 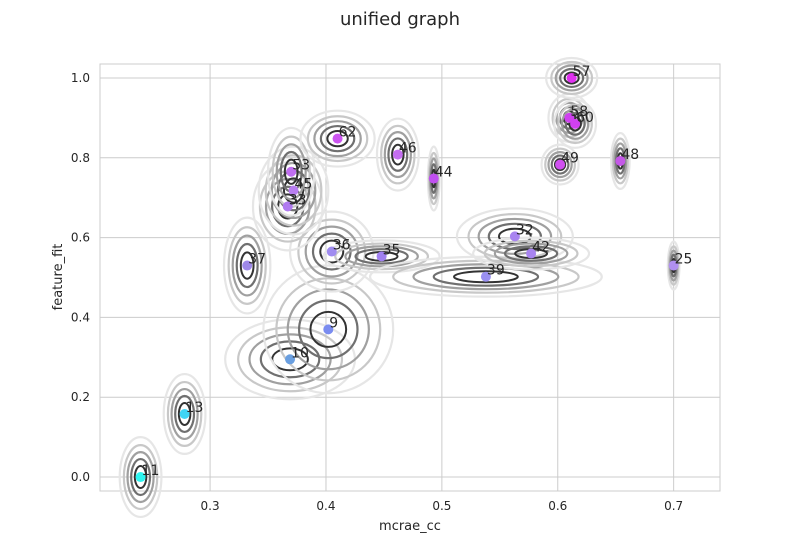 What do you see at coordinates (400, 19) in the screenshot?
I see `chart-title: unified graph` at bounding box center [400, 19].